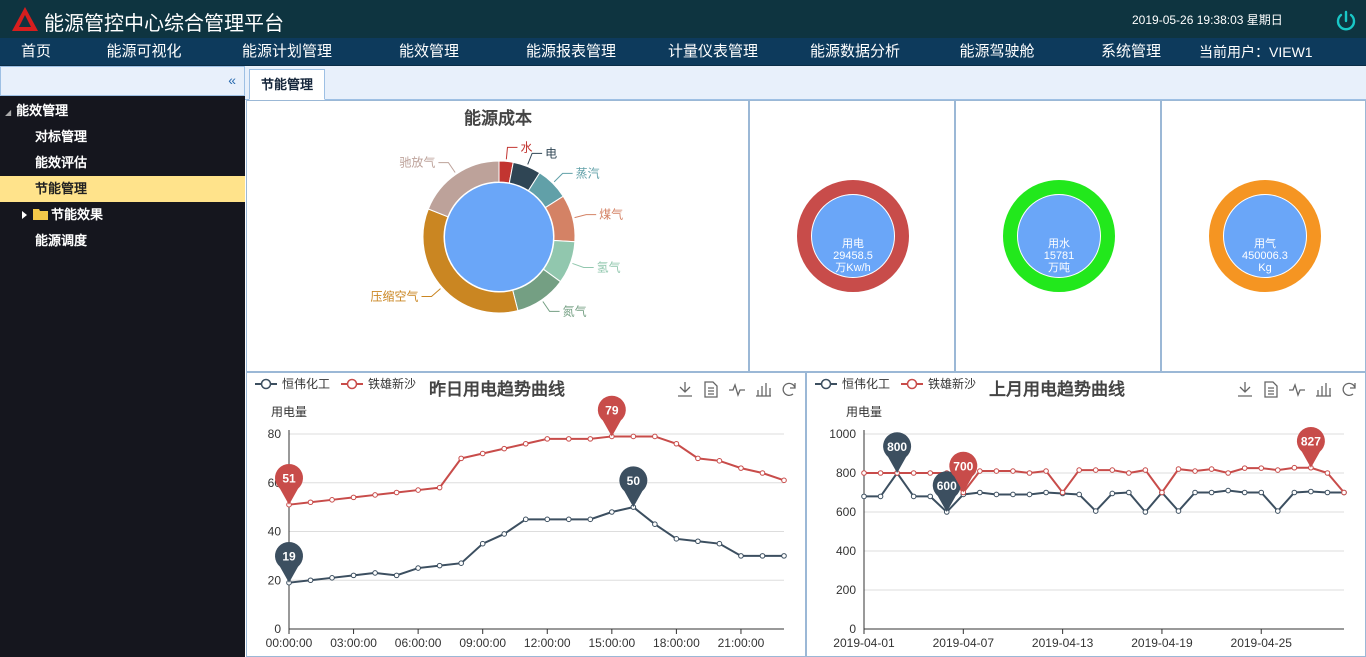 This screenshot has width=1366, height=657. What do you see at coordinates (854, 51) in the screenshot?
I see `nav-item-analysis: 能源数据分析` at bounding box center [854, 51].